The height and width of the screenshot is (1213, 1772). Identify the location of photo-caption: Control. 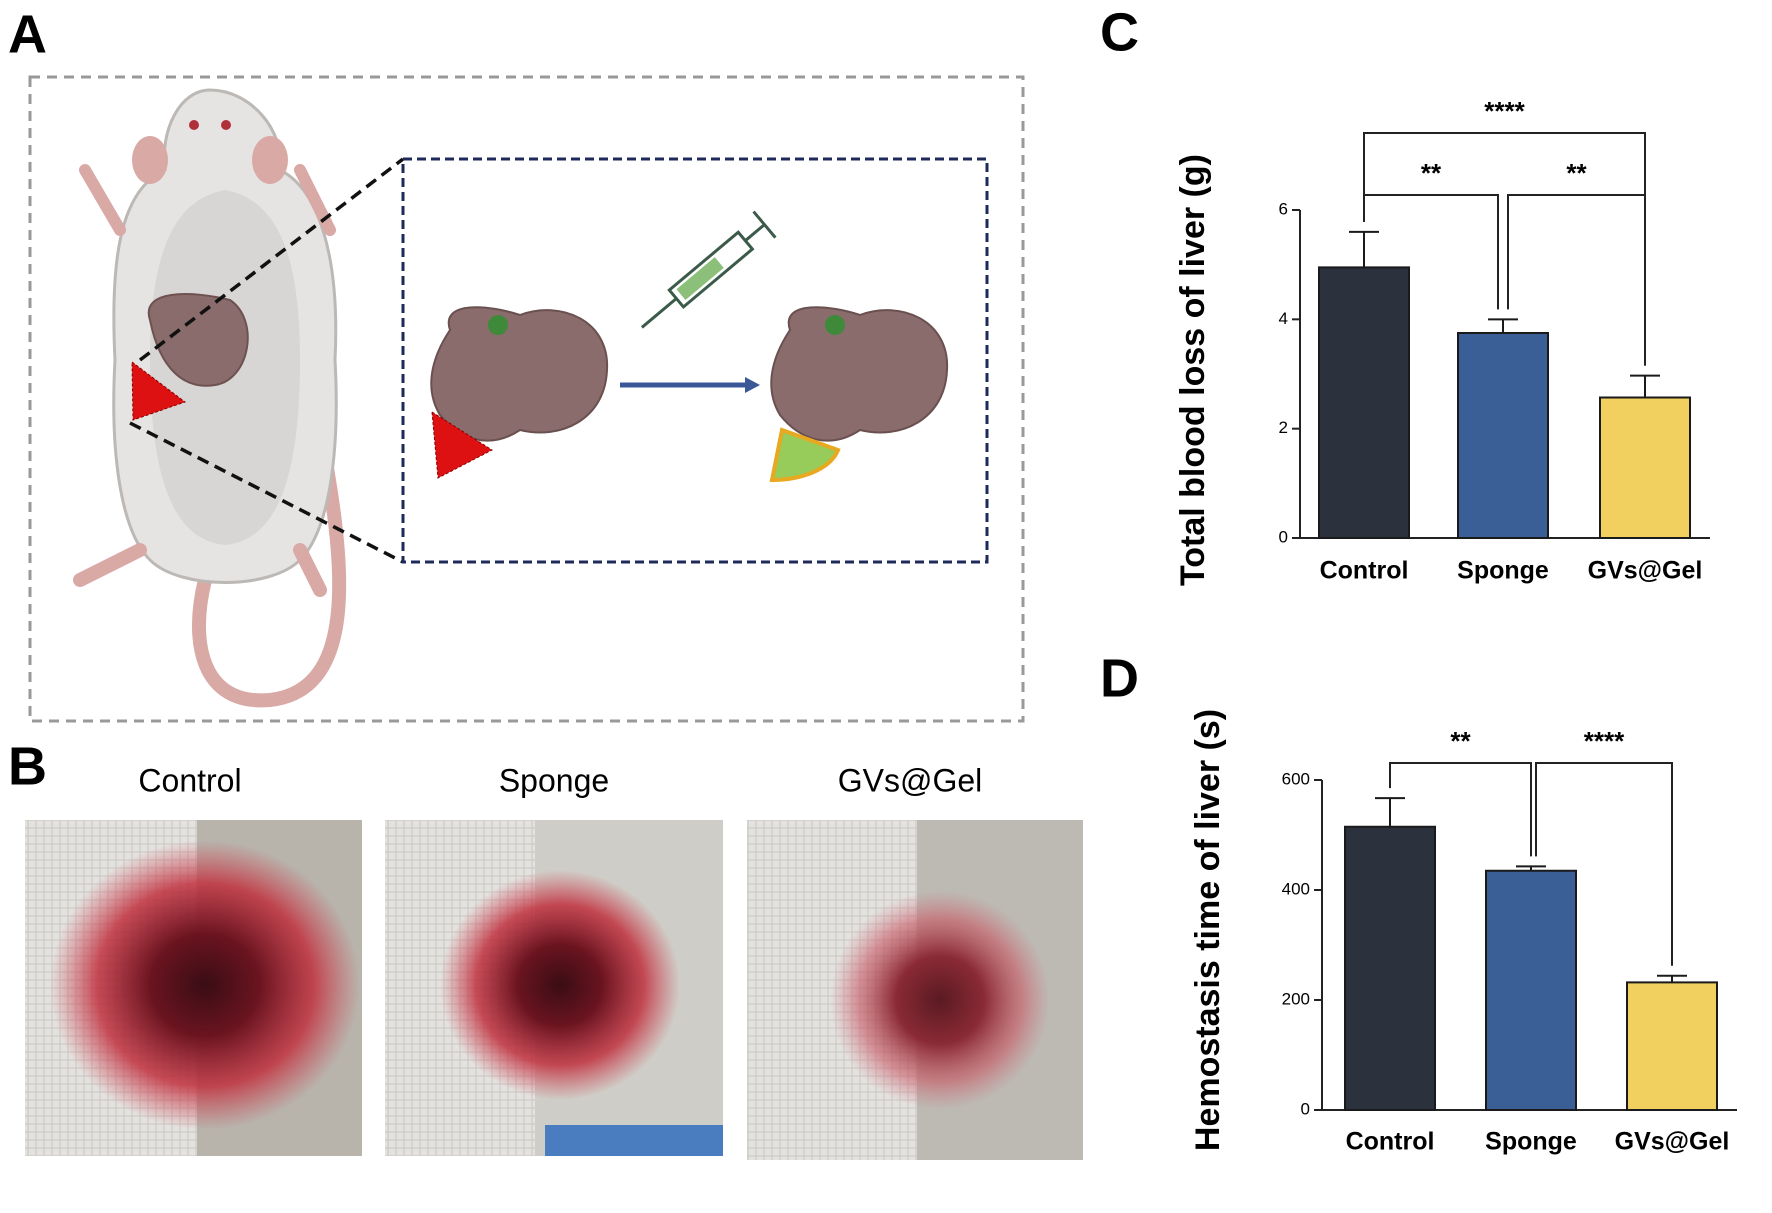
(189, 780).